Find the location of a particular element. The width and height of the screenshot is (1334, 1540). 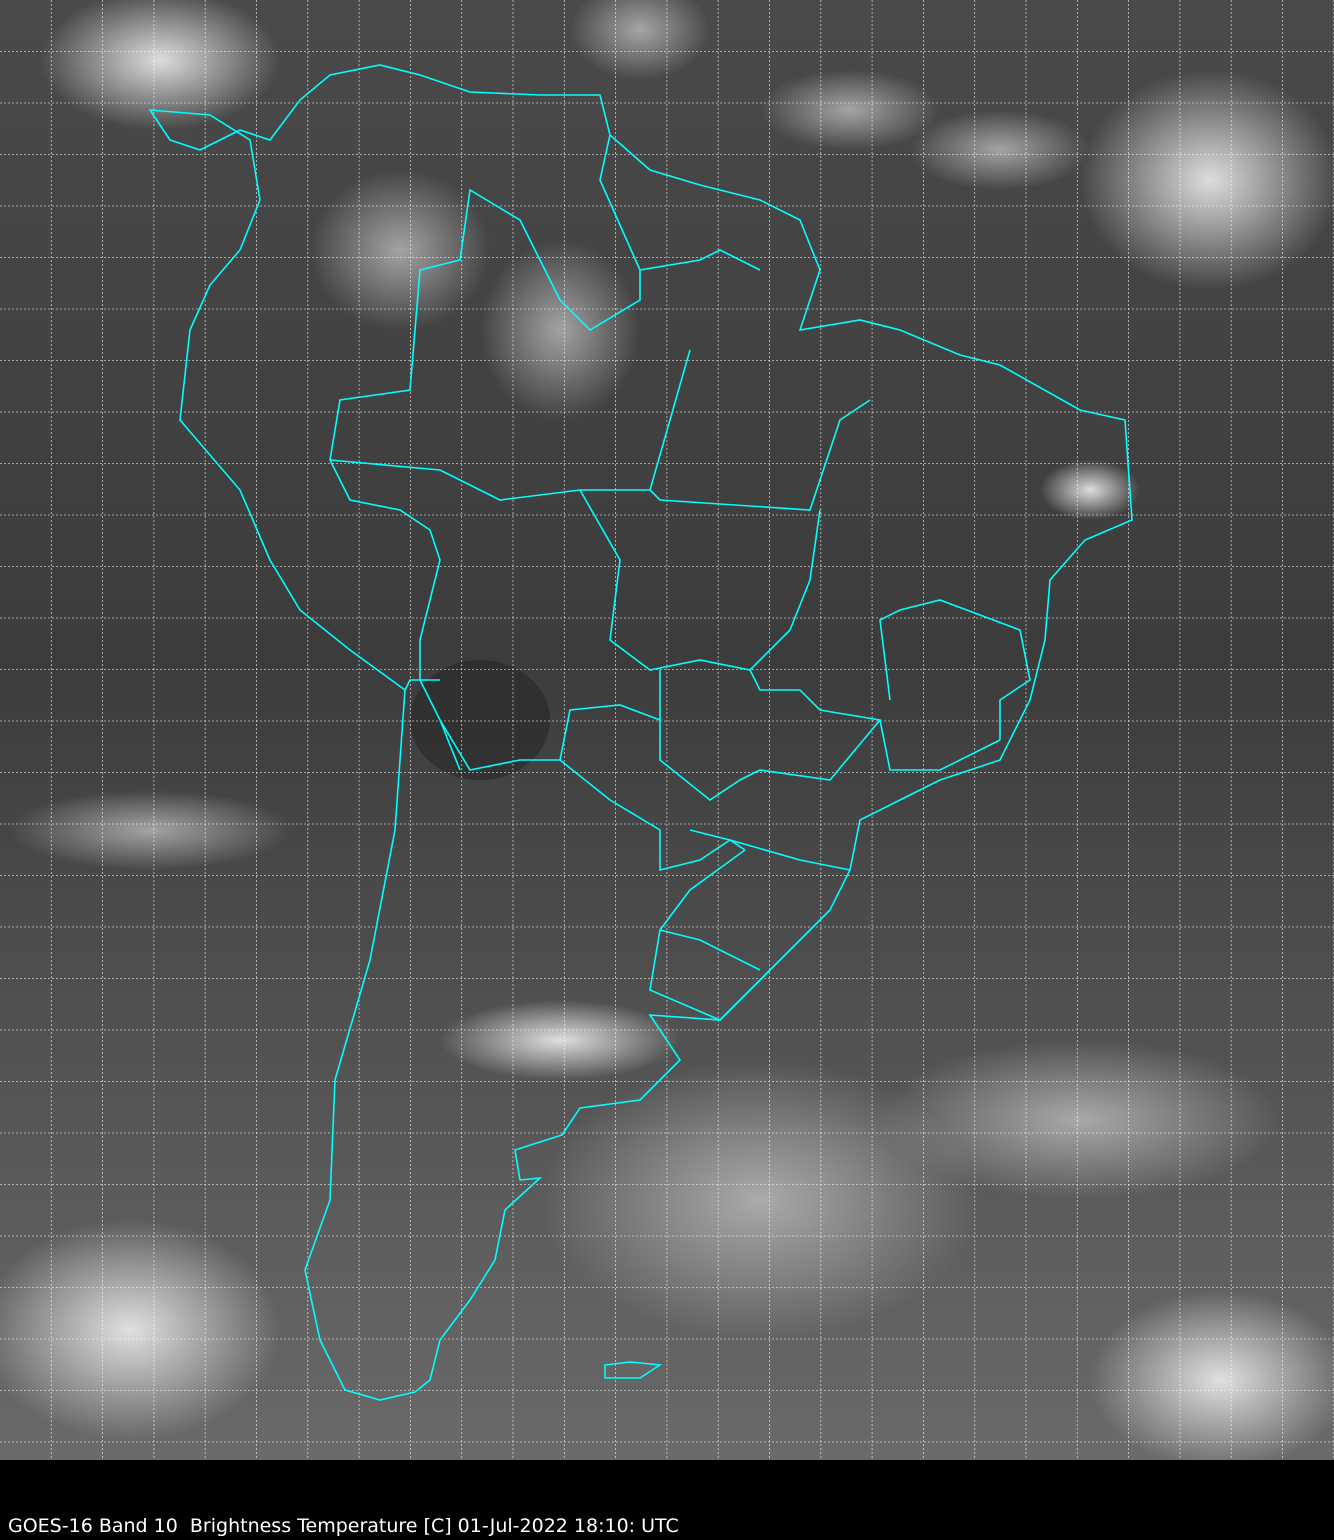

falkland-islands is located at coordinates (633, 1370).